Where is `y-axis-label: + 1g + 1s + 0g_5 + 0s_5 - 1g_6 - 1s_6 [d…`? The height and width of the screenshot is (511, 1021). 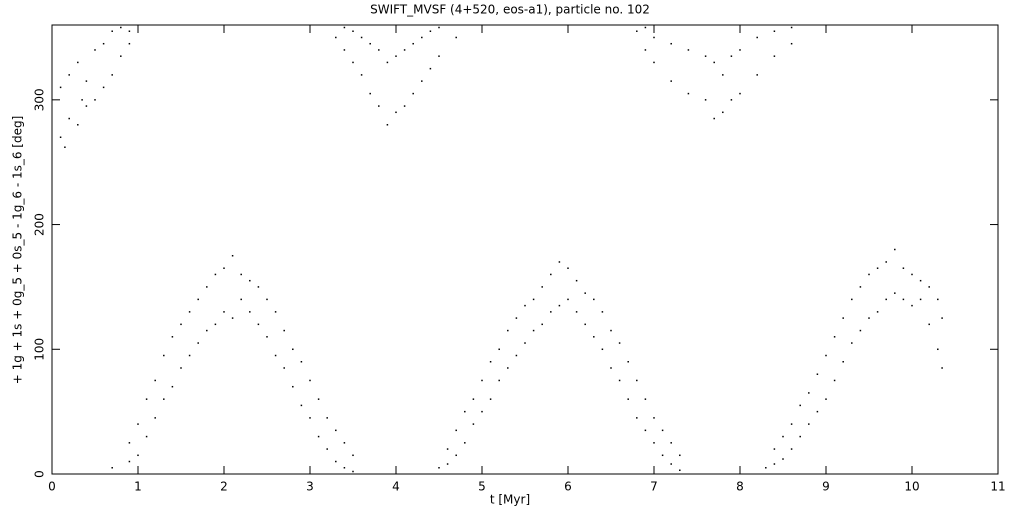 y-axis-label: + 1g + 1s + 0g_5 + 0s_5 - 1g_6 - 1s_6 [d… is located at coordinates (18, 250).